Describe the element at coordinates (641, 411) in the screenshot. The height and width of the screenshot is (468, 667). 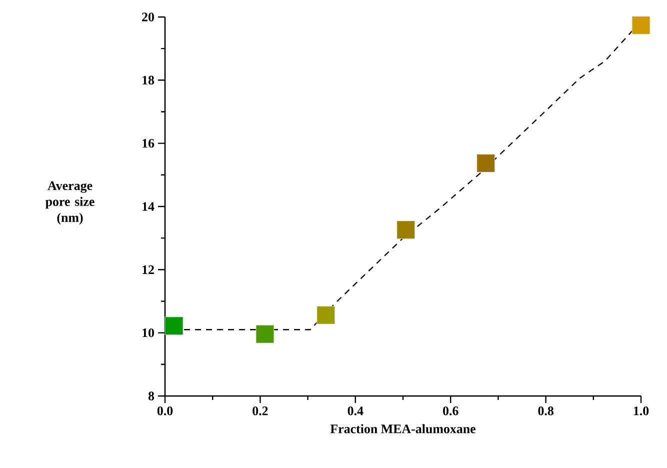
I see `x-tick-label: 1.0` at that location.